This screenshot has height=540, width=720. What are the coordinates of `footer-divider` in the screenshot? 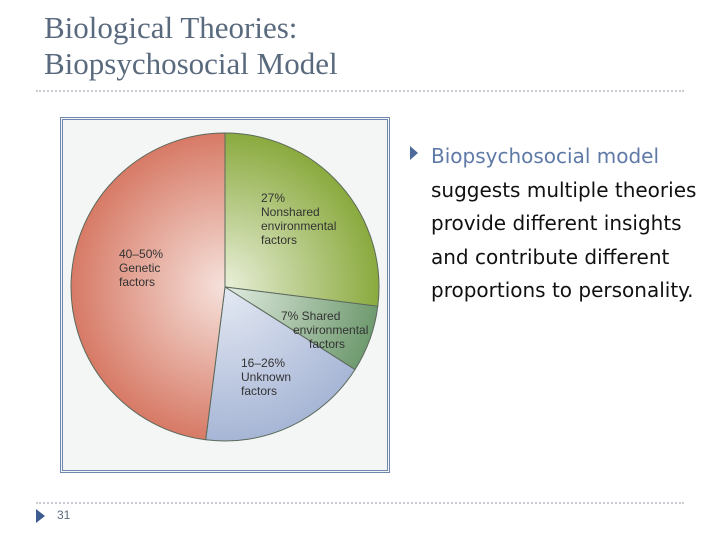 It's located at (360, 503).